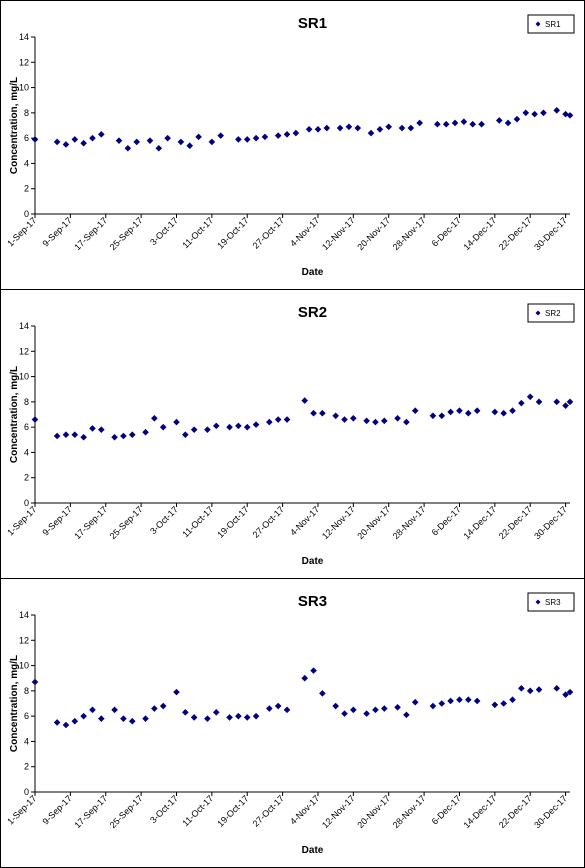 The height and width of the screenshot is (868, 585). I want to click on x-axis-title: Date, so click(313, 561).